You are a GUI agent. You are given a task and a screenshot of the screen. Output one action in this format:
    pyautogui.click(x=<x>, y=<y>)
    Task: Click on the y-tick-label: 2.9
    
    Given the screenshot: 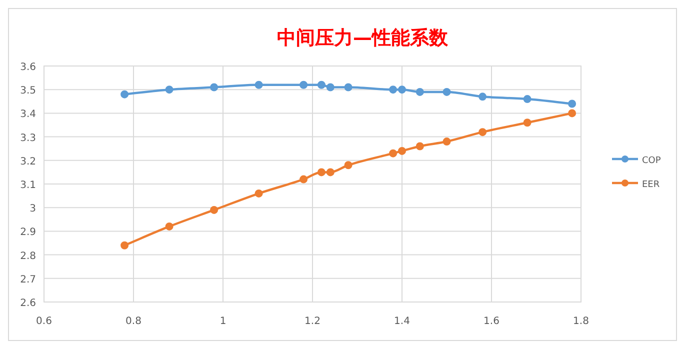 What is the action you would take?
    pyautogui.click(x=28, y=232)
    